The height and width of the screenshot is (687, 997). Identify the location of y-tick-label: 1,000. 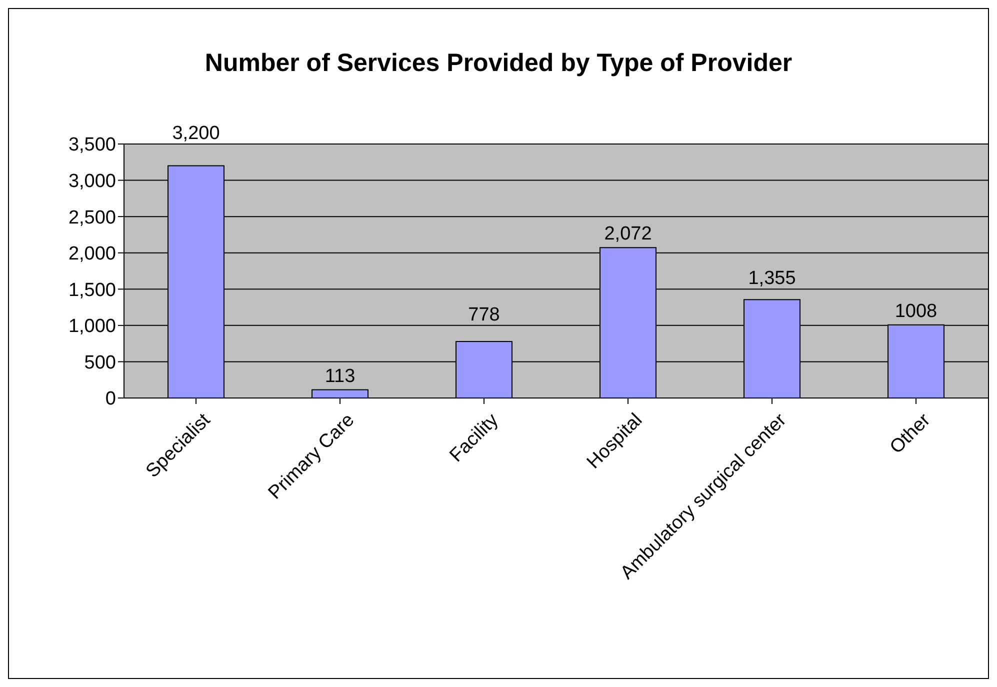
(92, 327).